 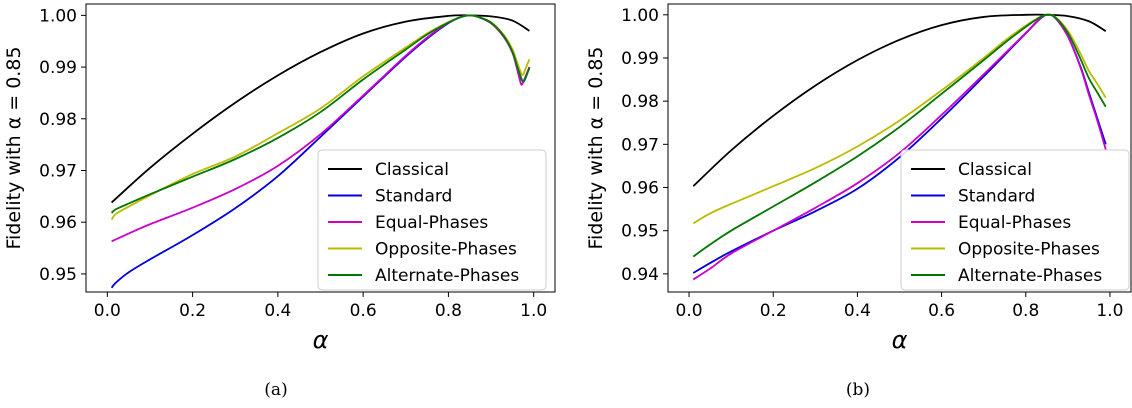 What do you see at coordinates (858, 390) in the screenshot?
I see `panel-caption: (b)` at bounding box center [858, 390].